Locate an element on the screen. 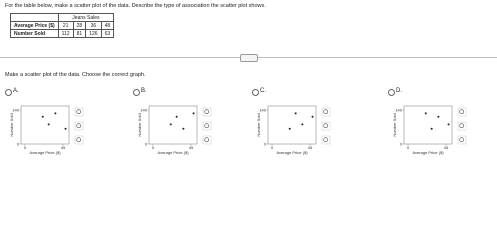 The width and height of the screenshot is (497, 240). cell: 112 is located at coordinates (65, 33).